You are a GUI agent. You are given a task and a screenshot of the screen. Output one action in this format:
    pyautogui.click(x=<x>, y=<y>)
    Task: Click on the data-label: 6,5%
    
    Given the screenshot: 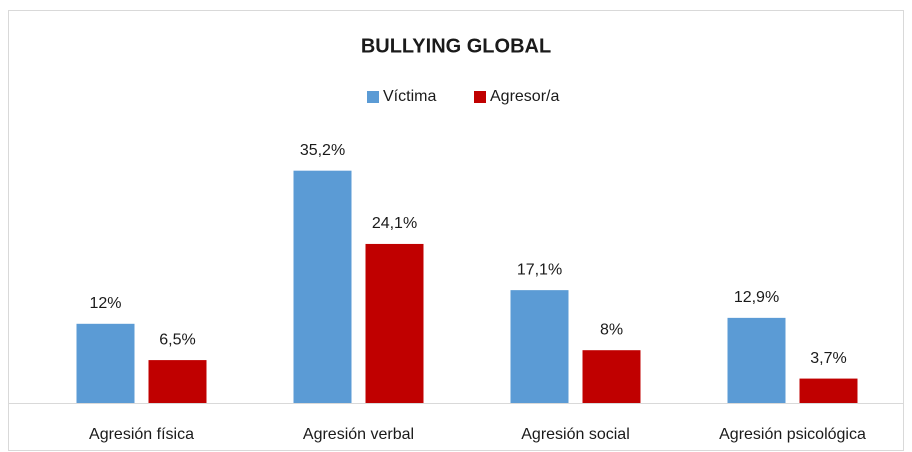 What is the action you would take?
    pyautogui.click(x=177, y=339)
    